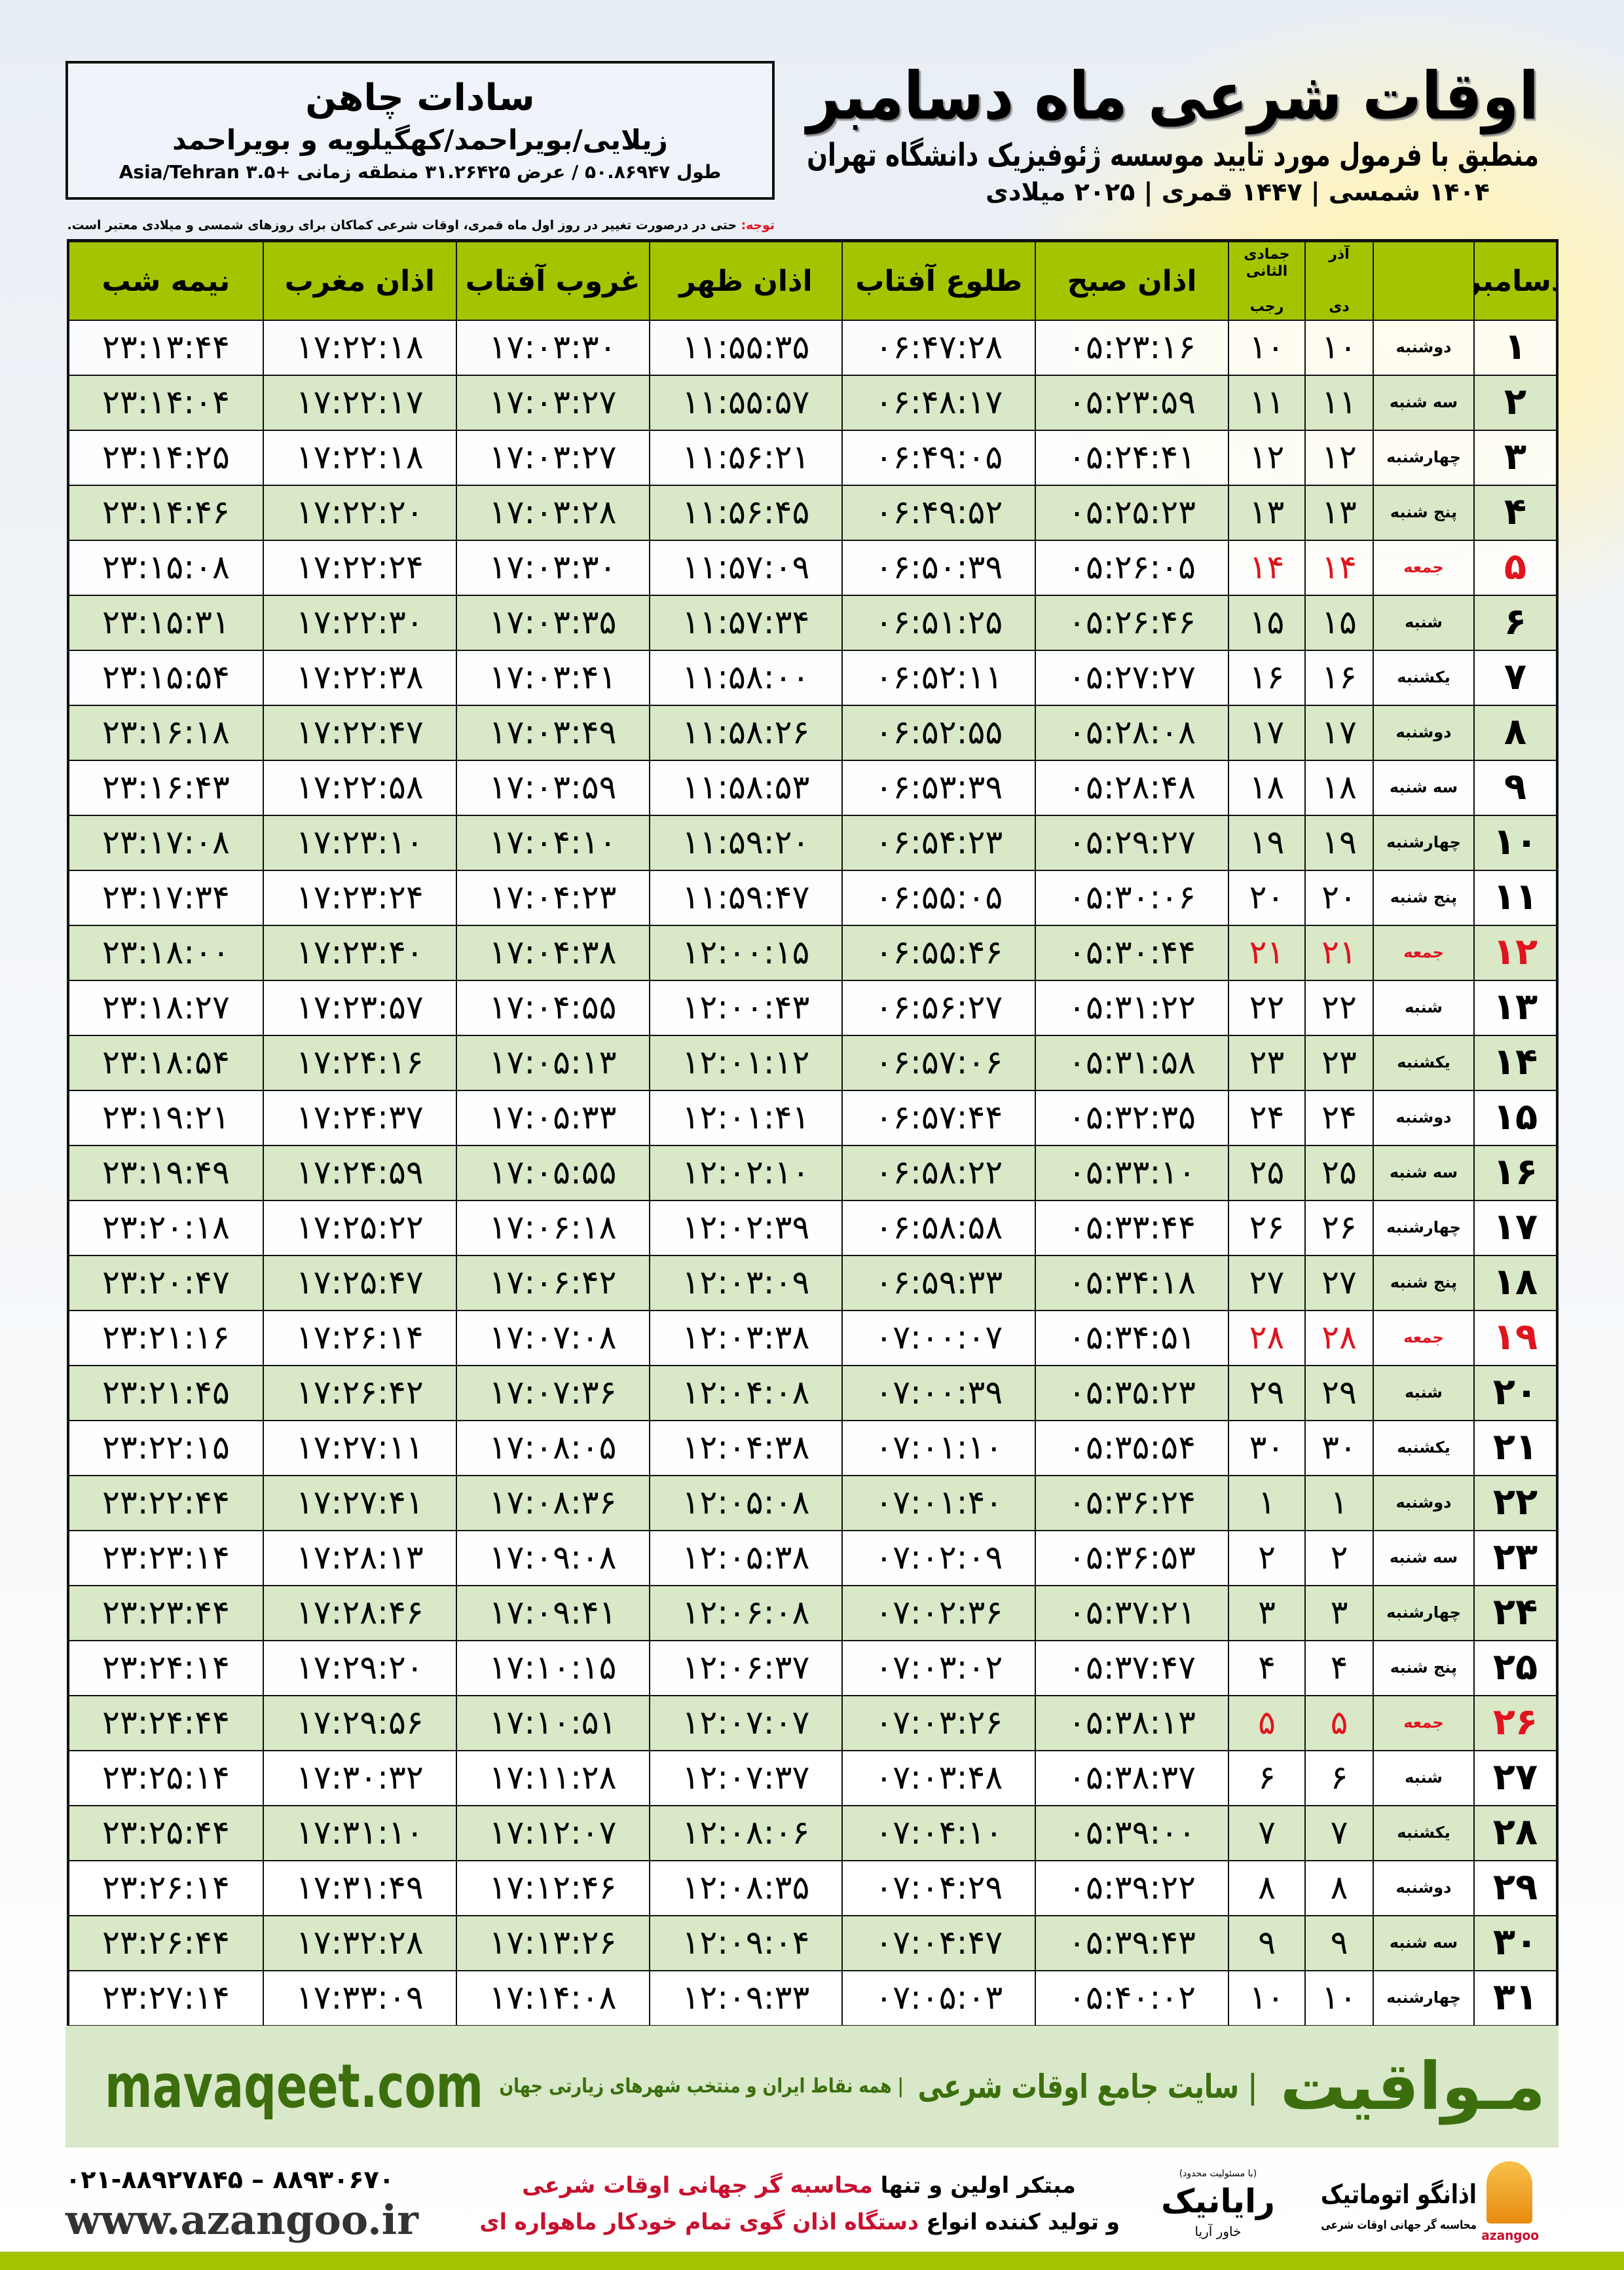  What do you see at coordinates (552, 1118) in the screenshot?
I see `ghorub-time: ۱۷:۰۵:۳۳` at bounding box center [552, 1118].